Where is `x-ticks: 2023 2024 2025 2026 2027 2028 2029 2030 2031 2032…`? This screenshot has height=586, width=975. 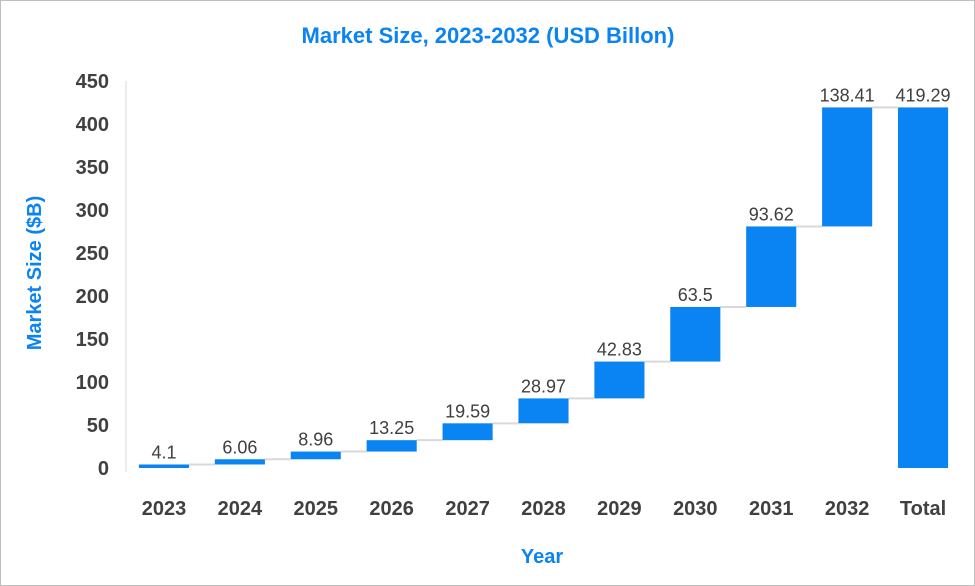
x-ticks: 2023 2024 2025 2026 2027 2028 2029 2030 2031 2032… is located at coordinates (544, 509).